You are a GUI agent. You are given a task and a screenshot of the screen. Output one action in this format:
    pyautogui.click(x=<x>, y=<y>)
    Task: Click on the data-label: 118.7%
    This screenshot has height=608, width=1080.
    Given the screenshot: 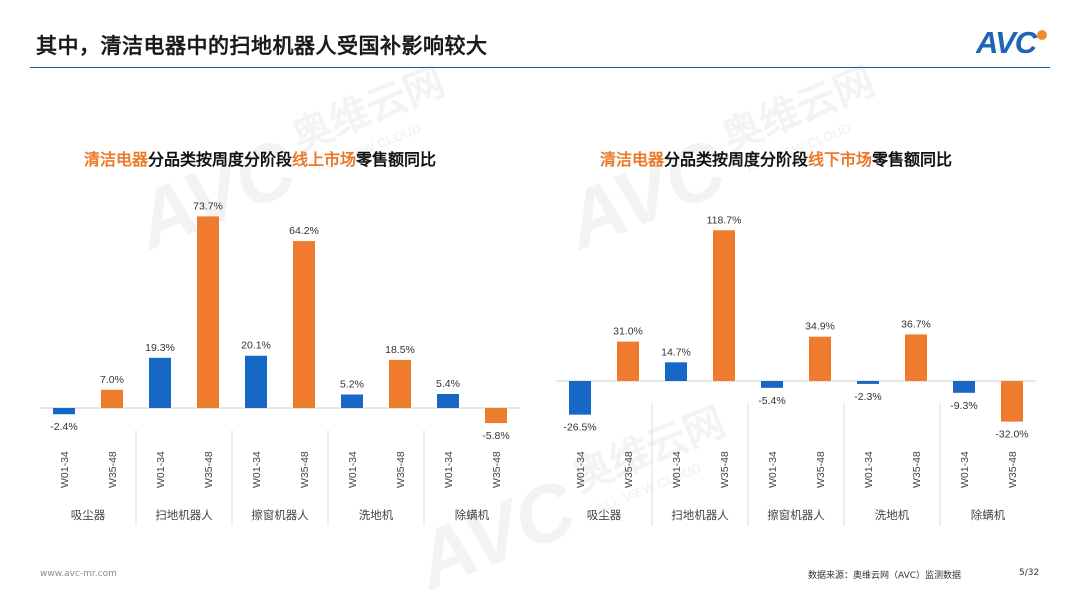 What is the action you would take?
    pyautogui.click(x=724, y=220)
    